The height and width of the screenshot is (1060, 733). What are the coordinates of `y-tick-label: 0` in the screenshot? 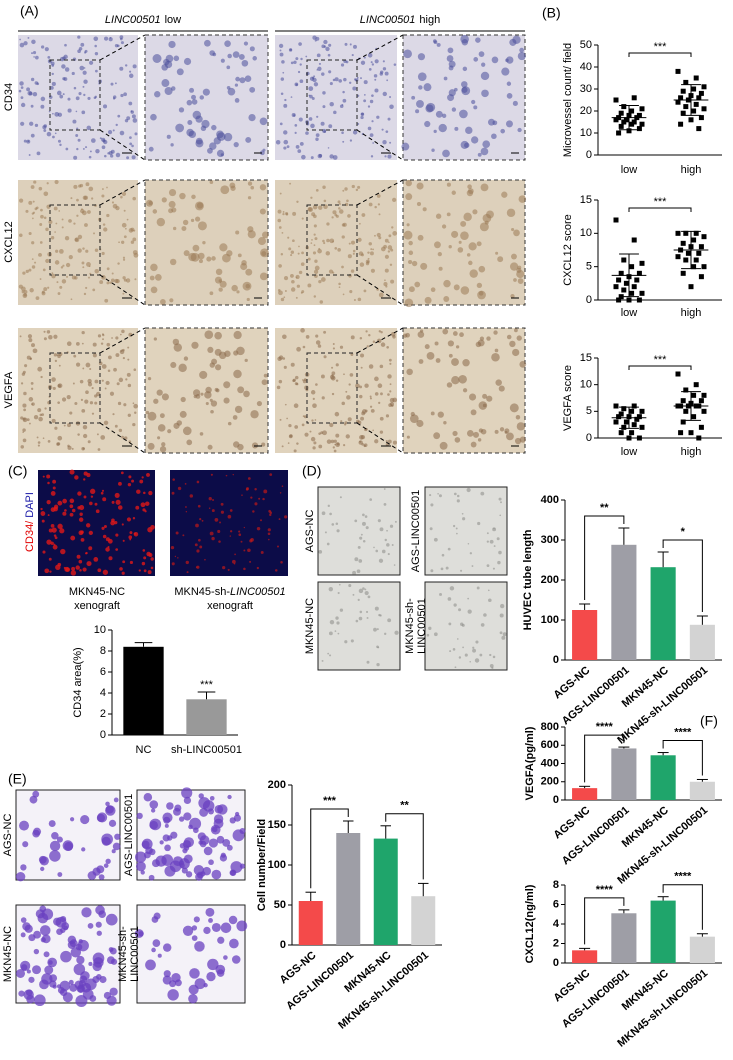 It's located at (589, 438).